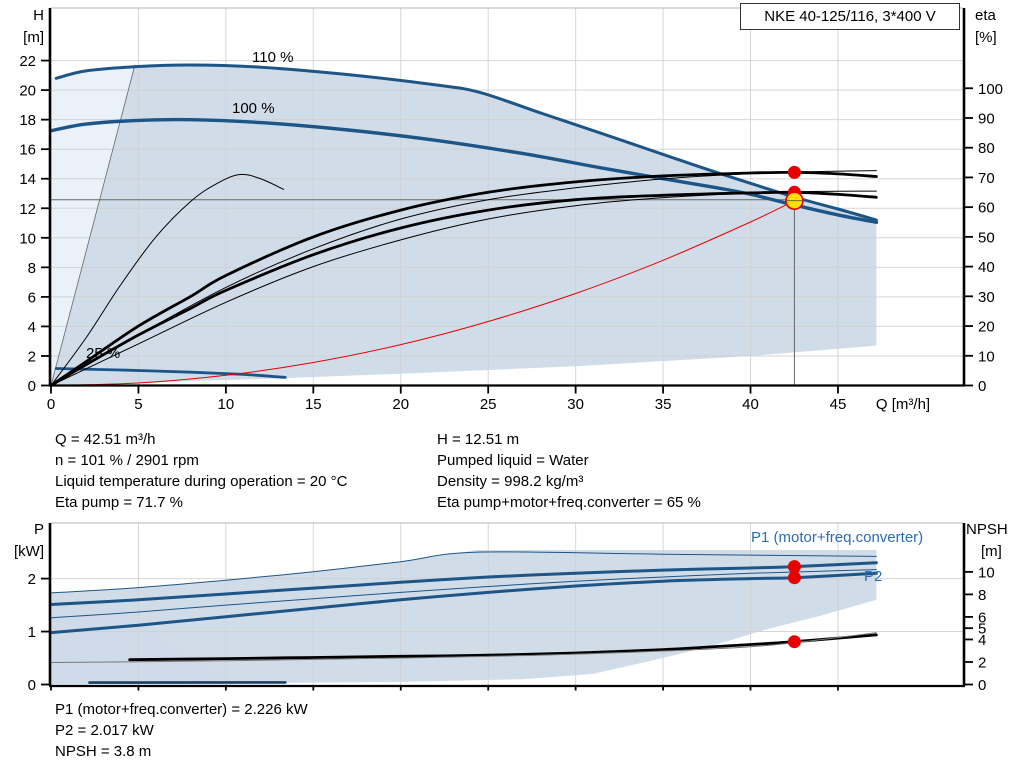 The image size is (1024, 781). I want to click on tick-label: 22, so click(27, 61).